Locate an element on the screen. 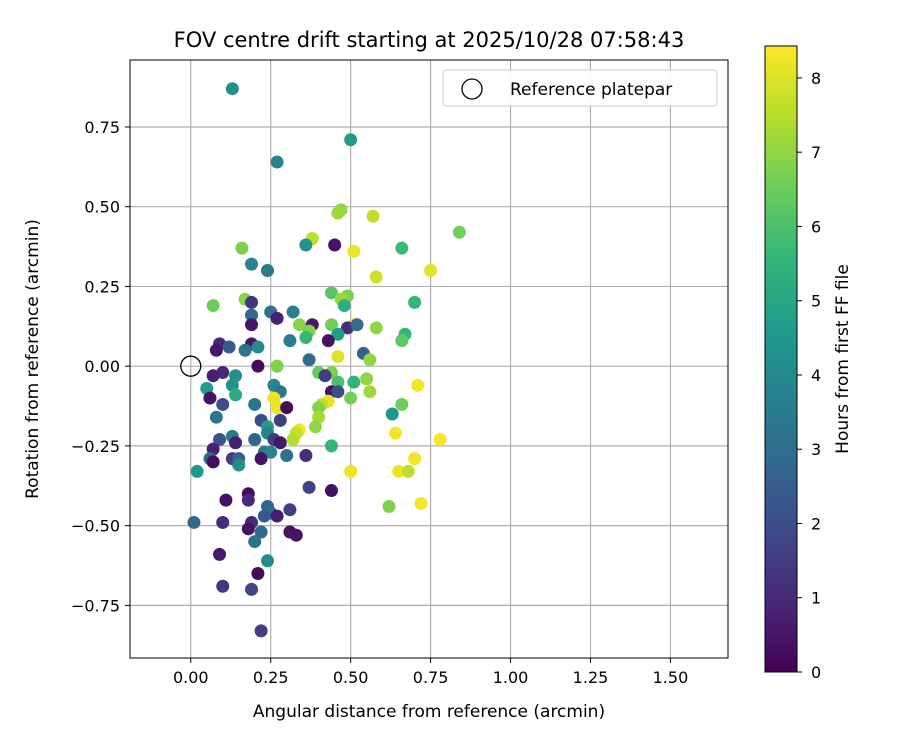  colorbar-tick-label: 6 is located at coordinates (816, 226).